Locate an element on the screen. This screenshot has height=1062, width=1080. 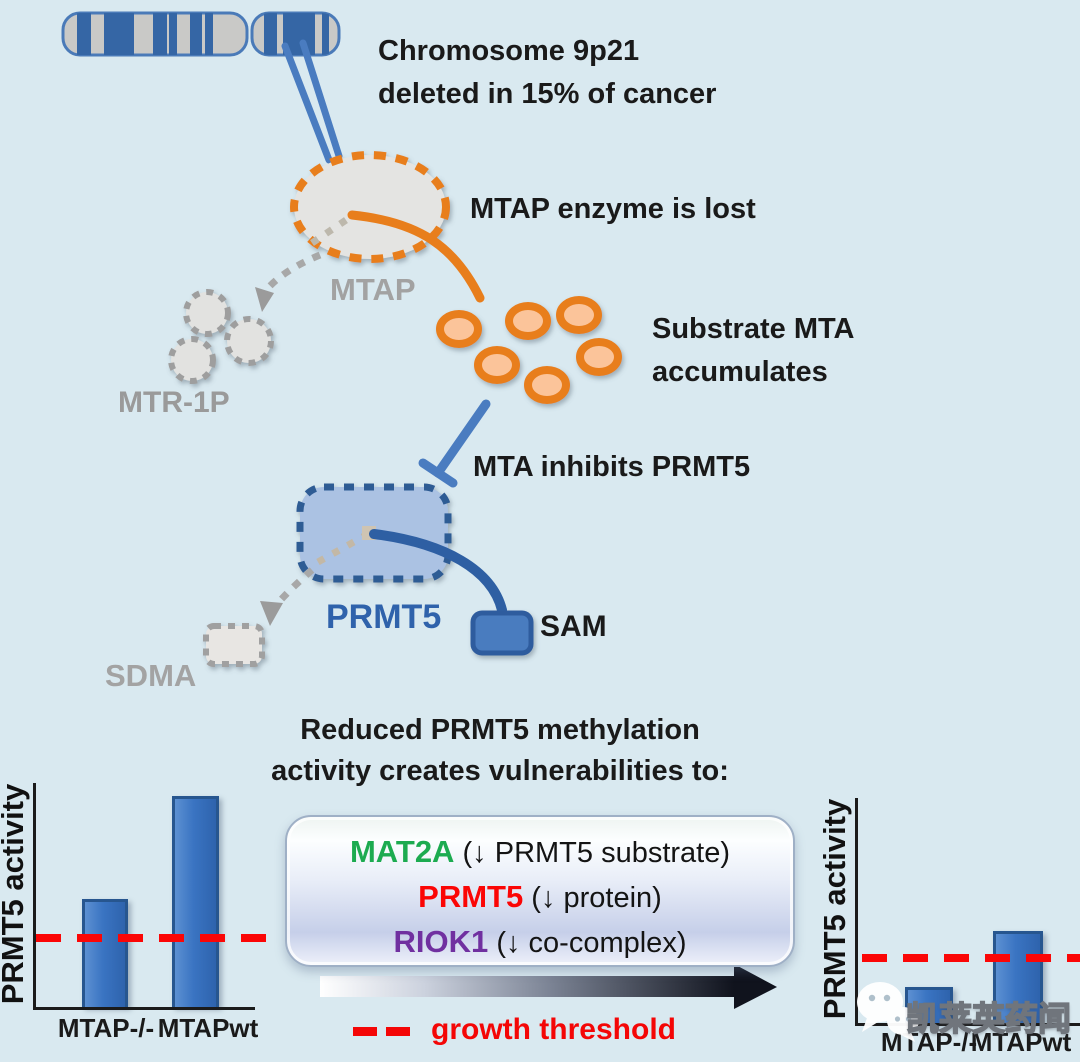
inhibition-caption: MTA inhibits PRMT5 is located at coordinates (612, 467).